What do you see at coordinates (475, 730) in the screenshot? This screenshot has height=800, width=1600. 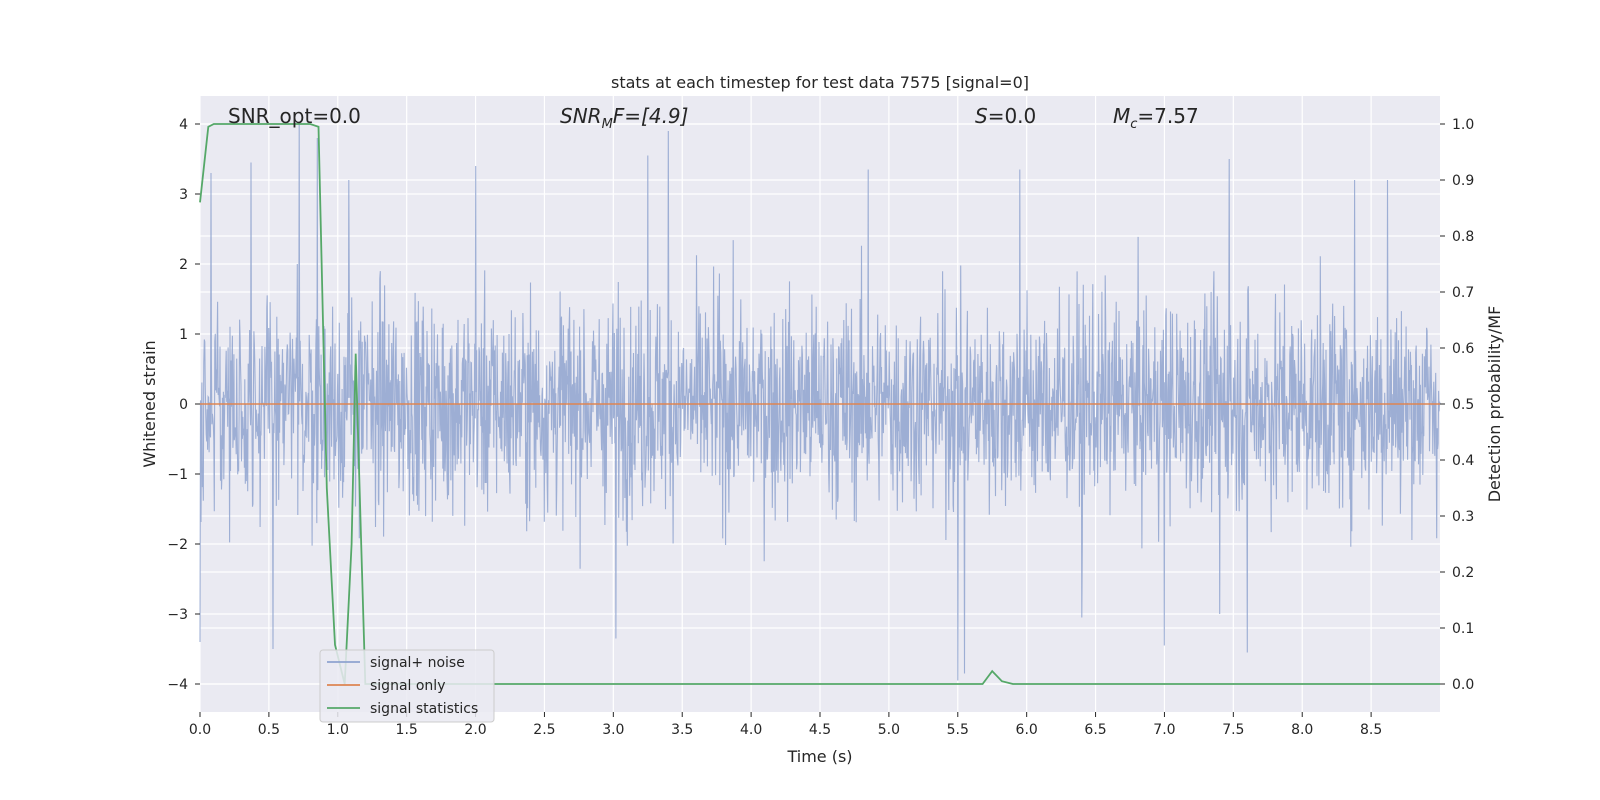 I see `x-tick-label: 2.0` at bounding box center [475, 730].